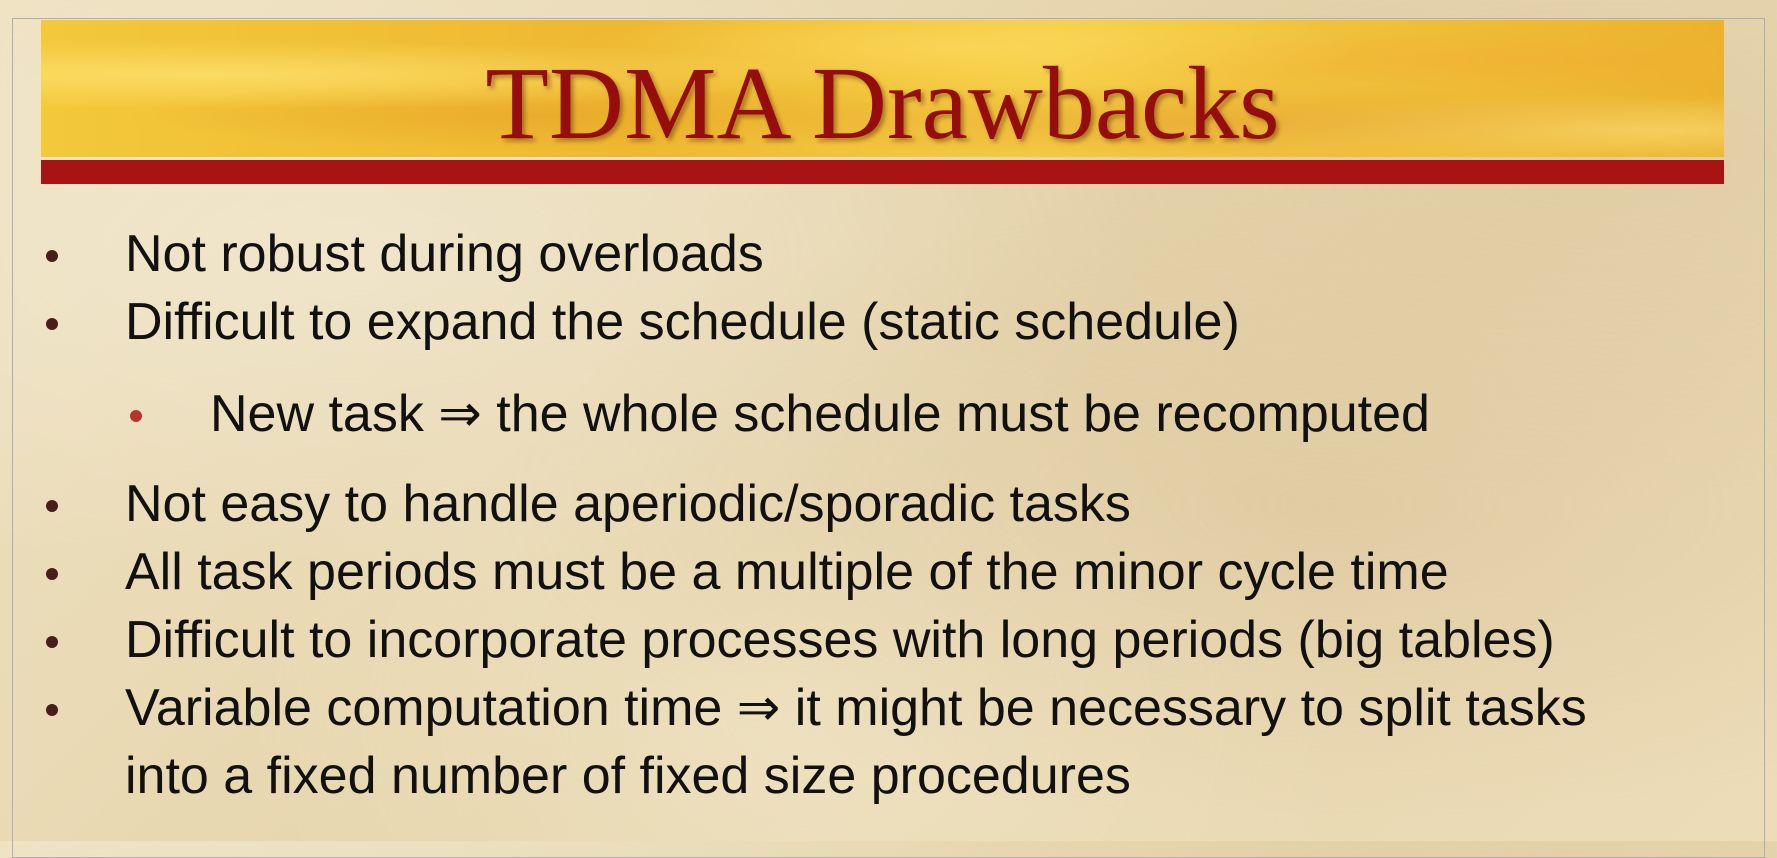 The image size is (1777, 858). I want to click on title-underline-bar, so click(882, 172).